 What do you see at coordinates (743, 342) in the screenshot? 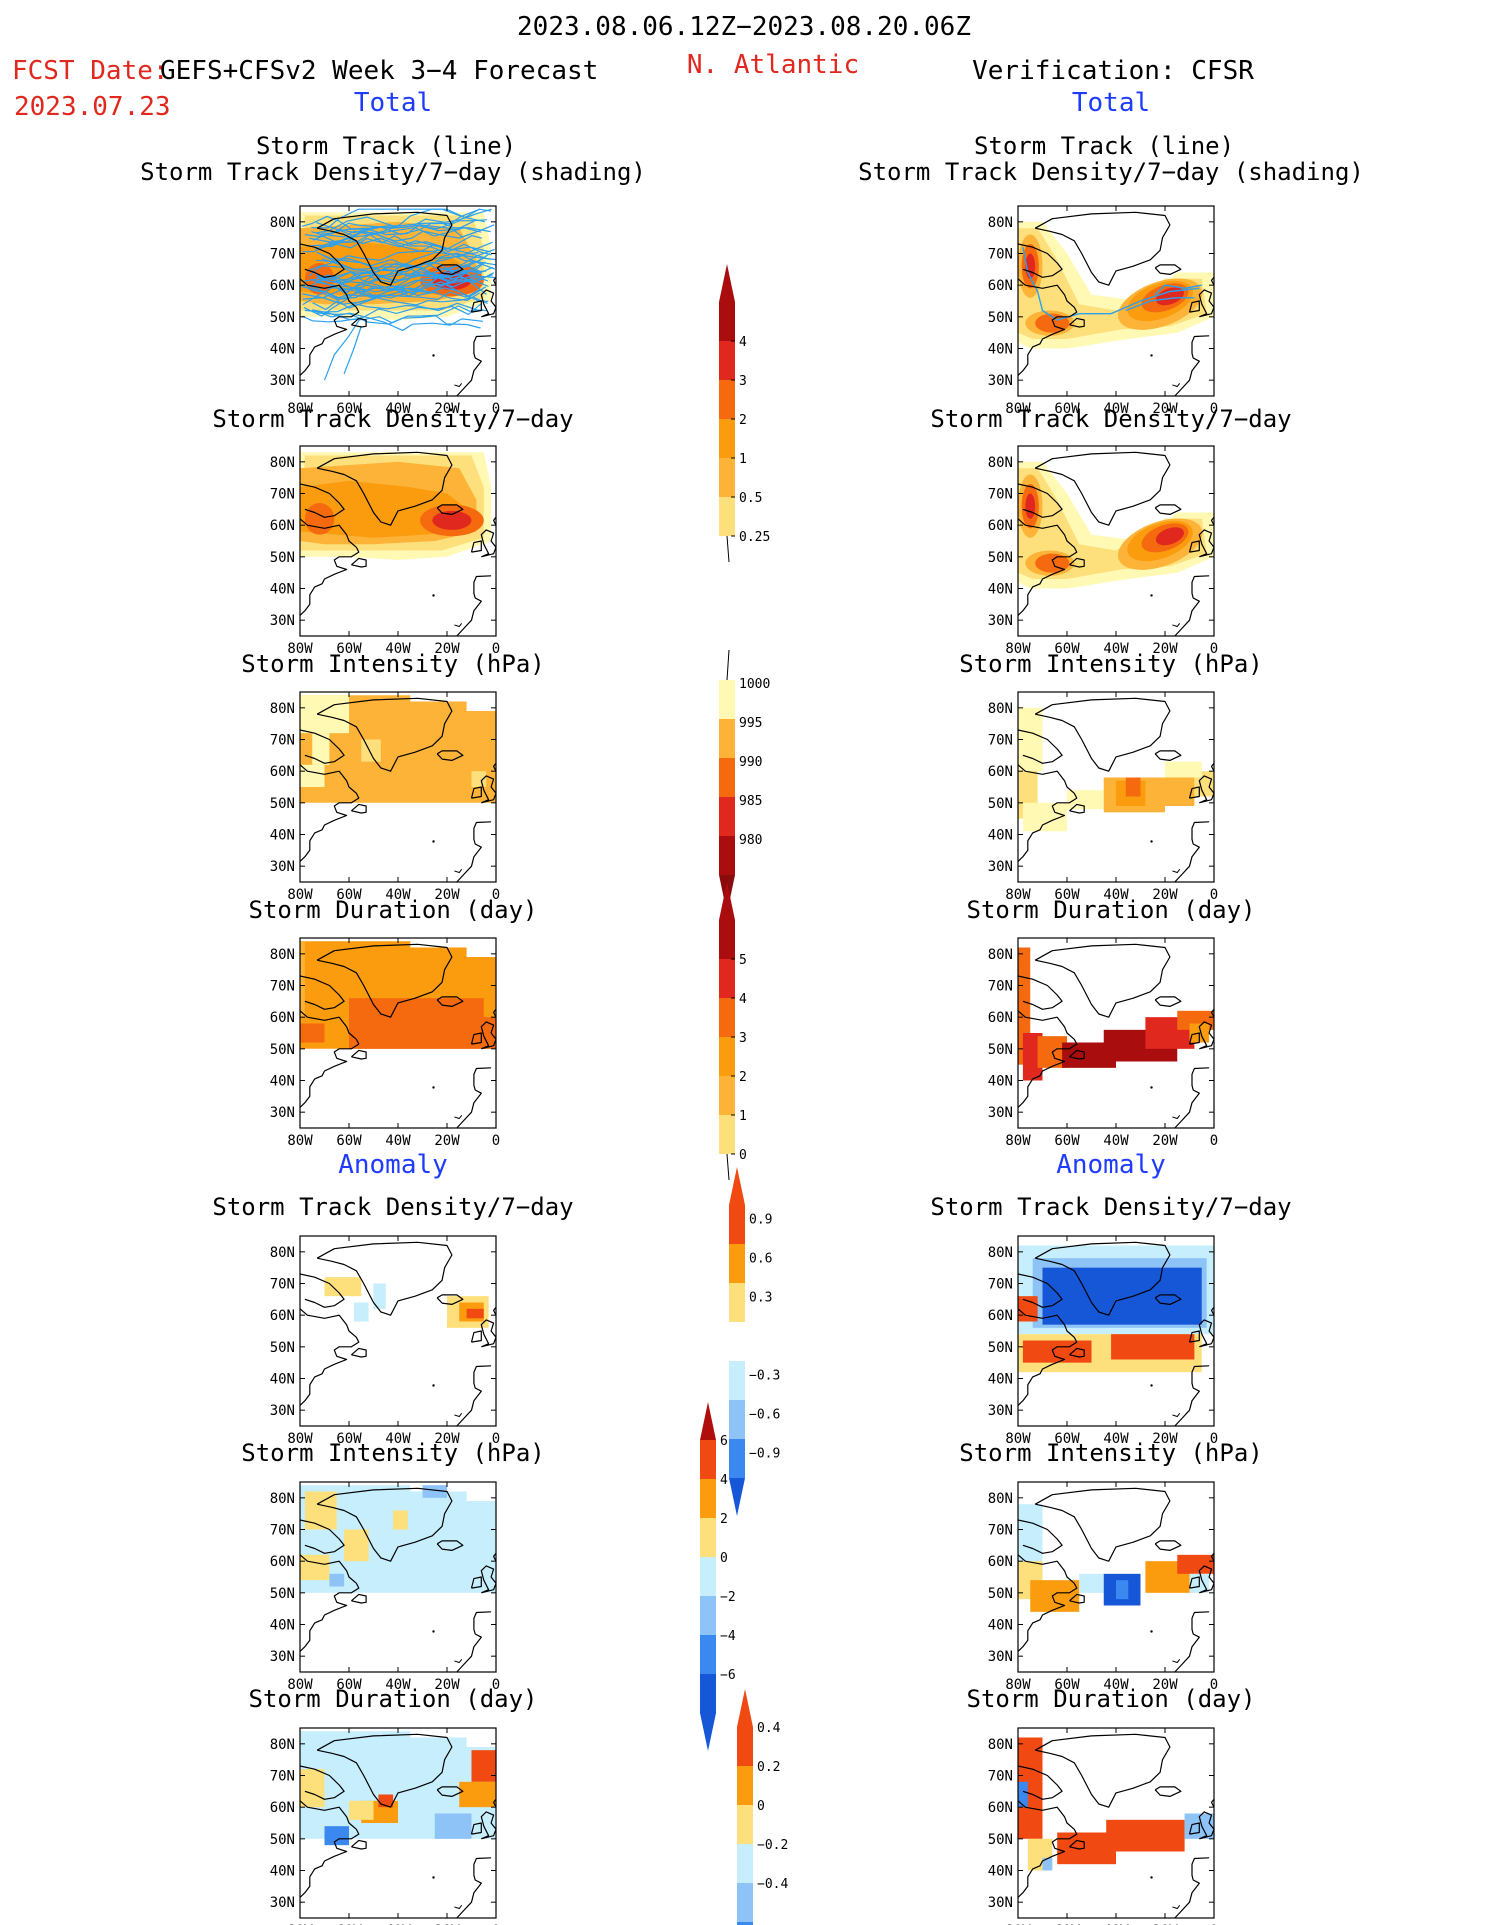
I see `colorbar-label: 4` at bounding box center [743, 342].